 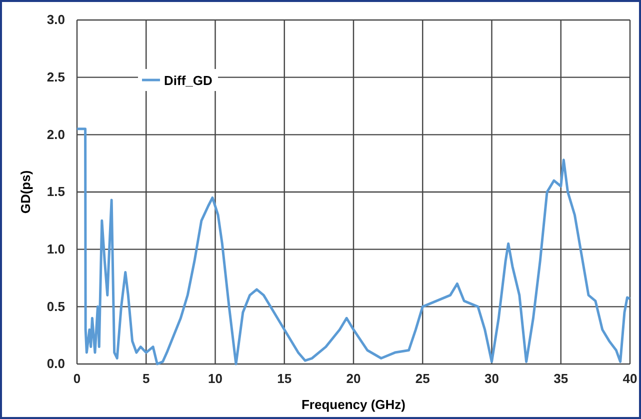 What do you see at coordinates (55, 192) in the screenshot?
I see `y-tick-label: 1.5` at bounding box center [55, 192].